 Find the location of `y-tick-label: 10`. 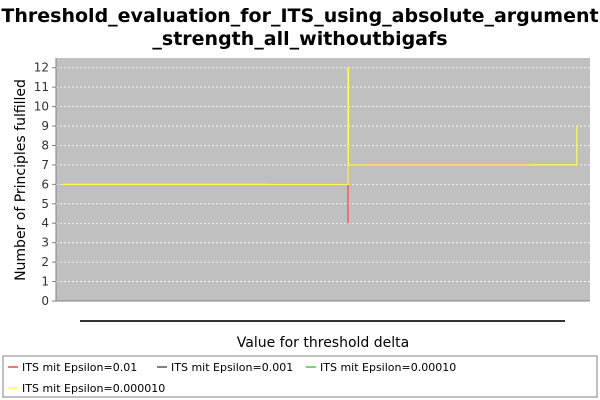

y-tick-label: 10 is located at coordinates (41, 107).